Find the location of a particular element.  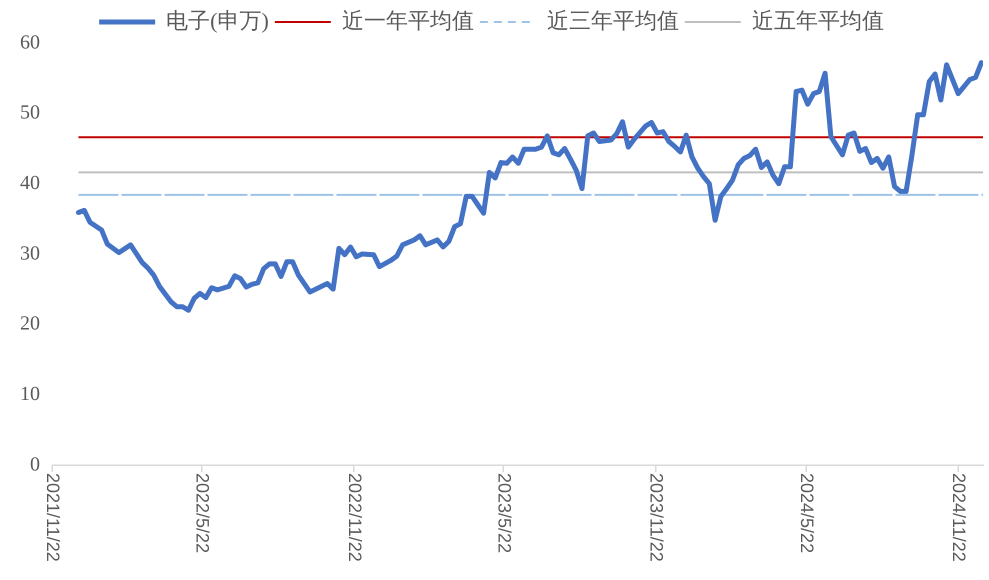

x-tick-label: 2021/11/22 is located at coordinates (53, 517).